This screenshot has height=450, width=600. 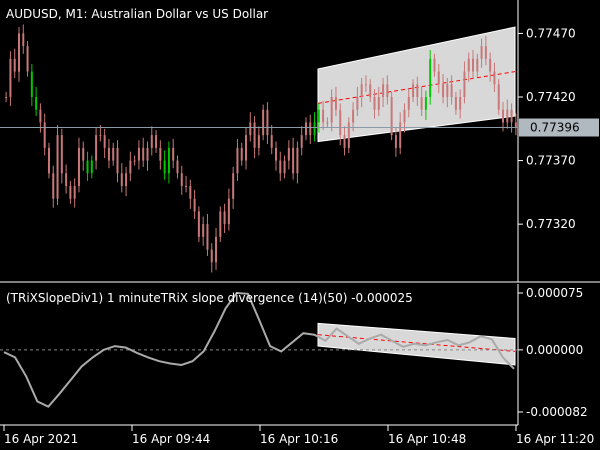 I want to click on indicator-tick-label: -0.000082, so click(x=557, y=412).